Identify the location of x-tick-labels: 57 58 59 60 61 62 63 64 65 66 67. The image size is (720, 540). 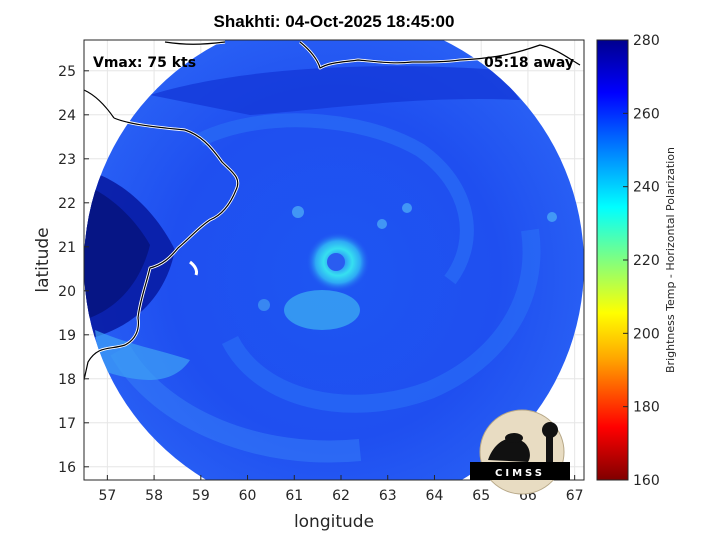
(341, 489).